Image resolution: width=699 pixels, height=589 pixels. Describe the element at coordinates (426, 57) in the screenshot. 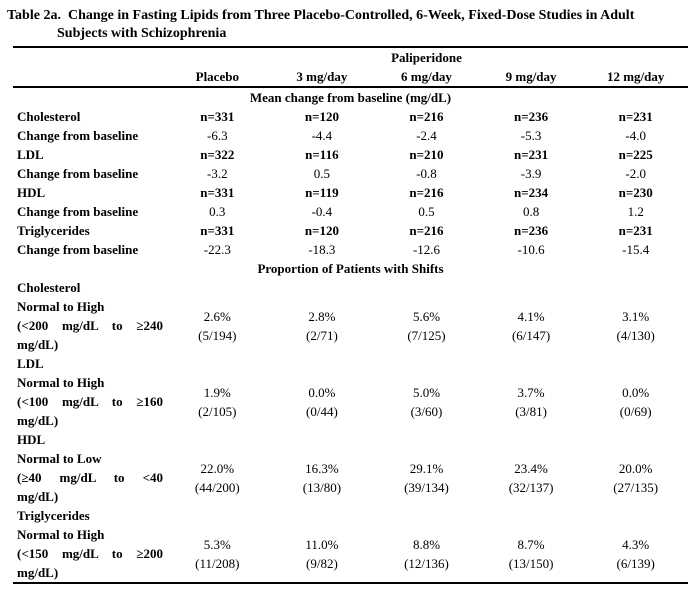

I see `drug-group-header: Paliperidone` at that location.